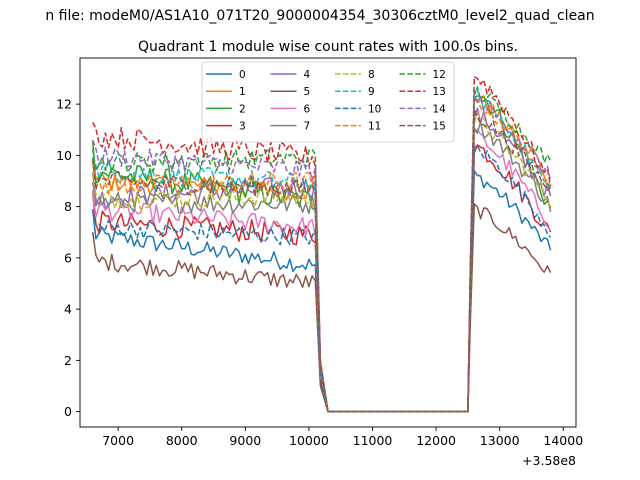 Image resolution: width=640 pixels, height=480 pixels. What do you see at coordinates (307, 109) in the screenshot?
I see `legend-label-6: 6` at bounding box center [307, 109].